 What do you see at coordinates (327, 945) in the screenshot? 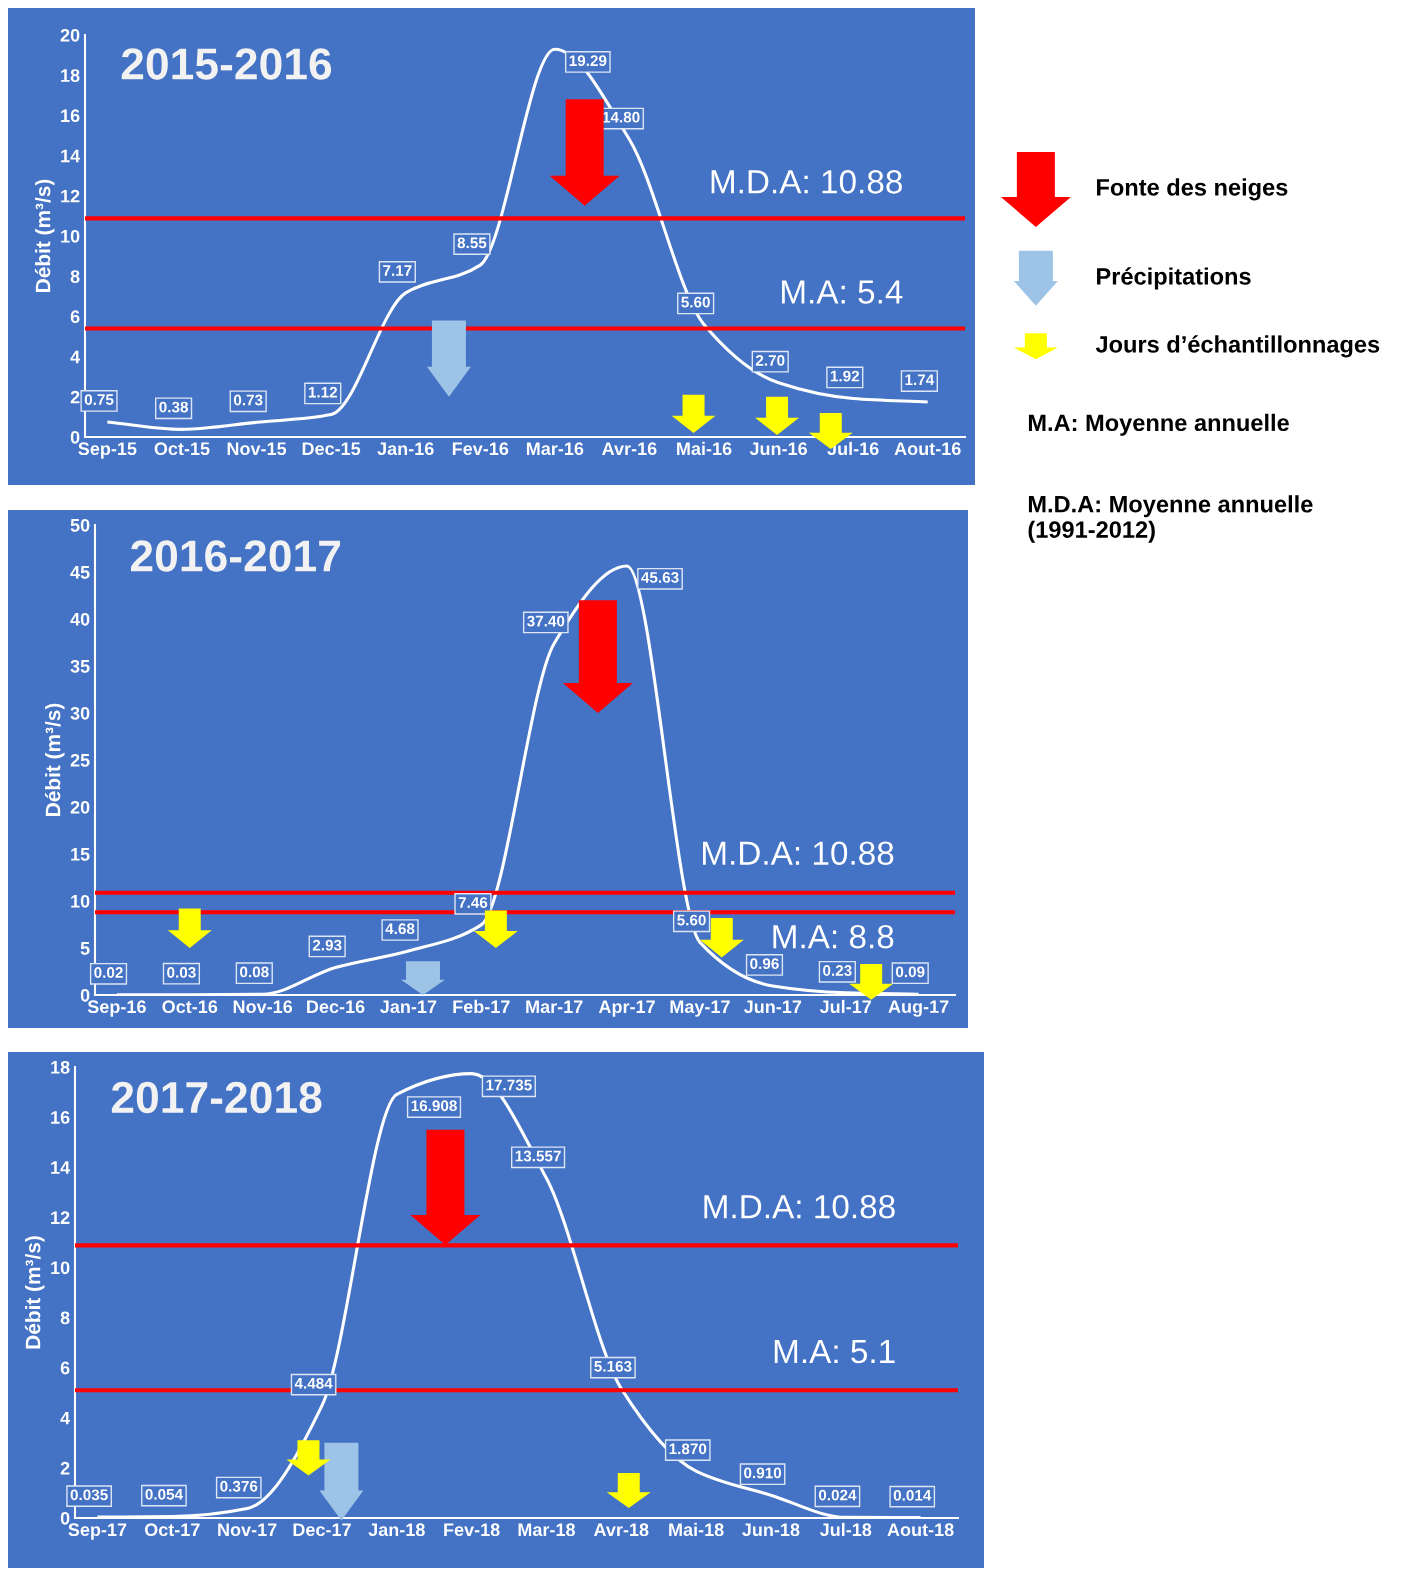
I see `data-label: 2.93` at bounding box center [327, 945].